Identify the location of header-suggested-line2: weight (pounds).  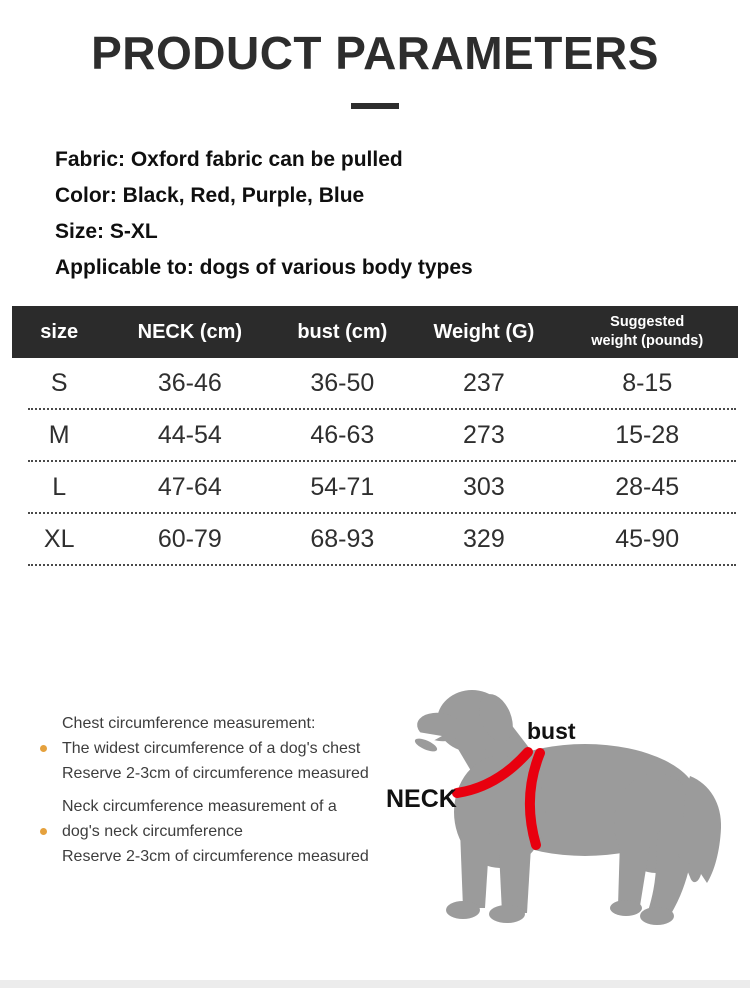
(647, 341).